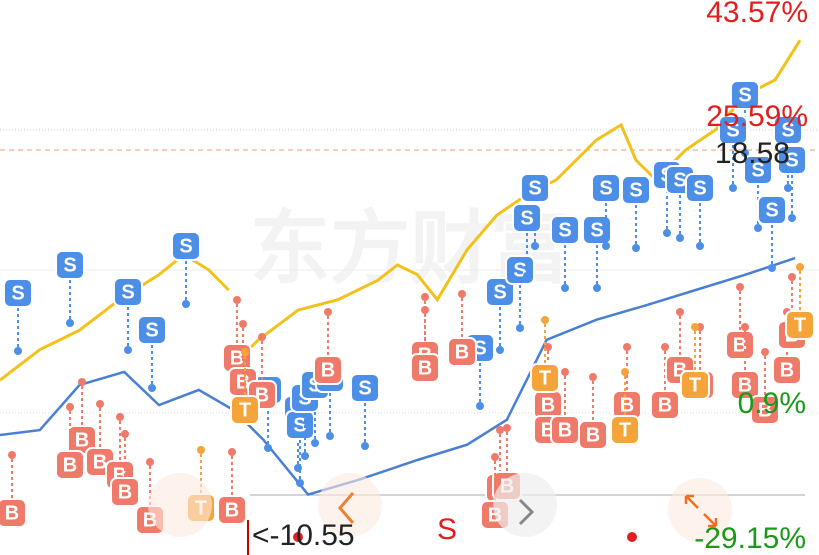  Describe the element at coordinates (757, 14) in the screenshot. I see `high-label: 43.57%` at that location.